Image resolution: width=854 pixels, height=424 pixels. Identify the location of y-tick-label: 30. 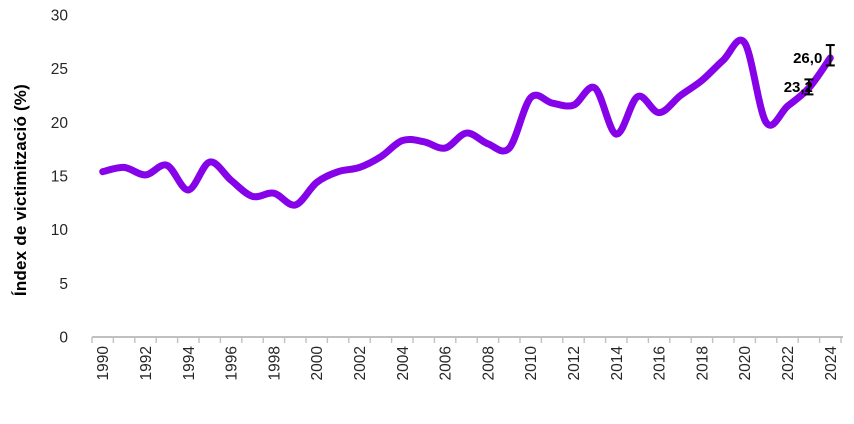
(60, 16).